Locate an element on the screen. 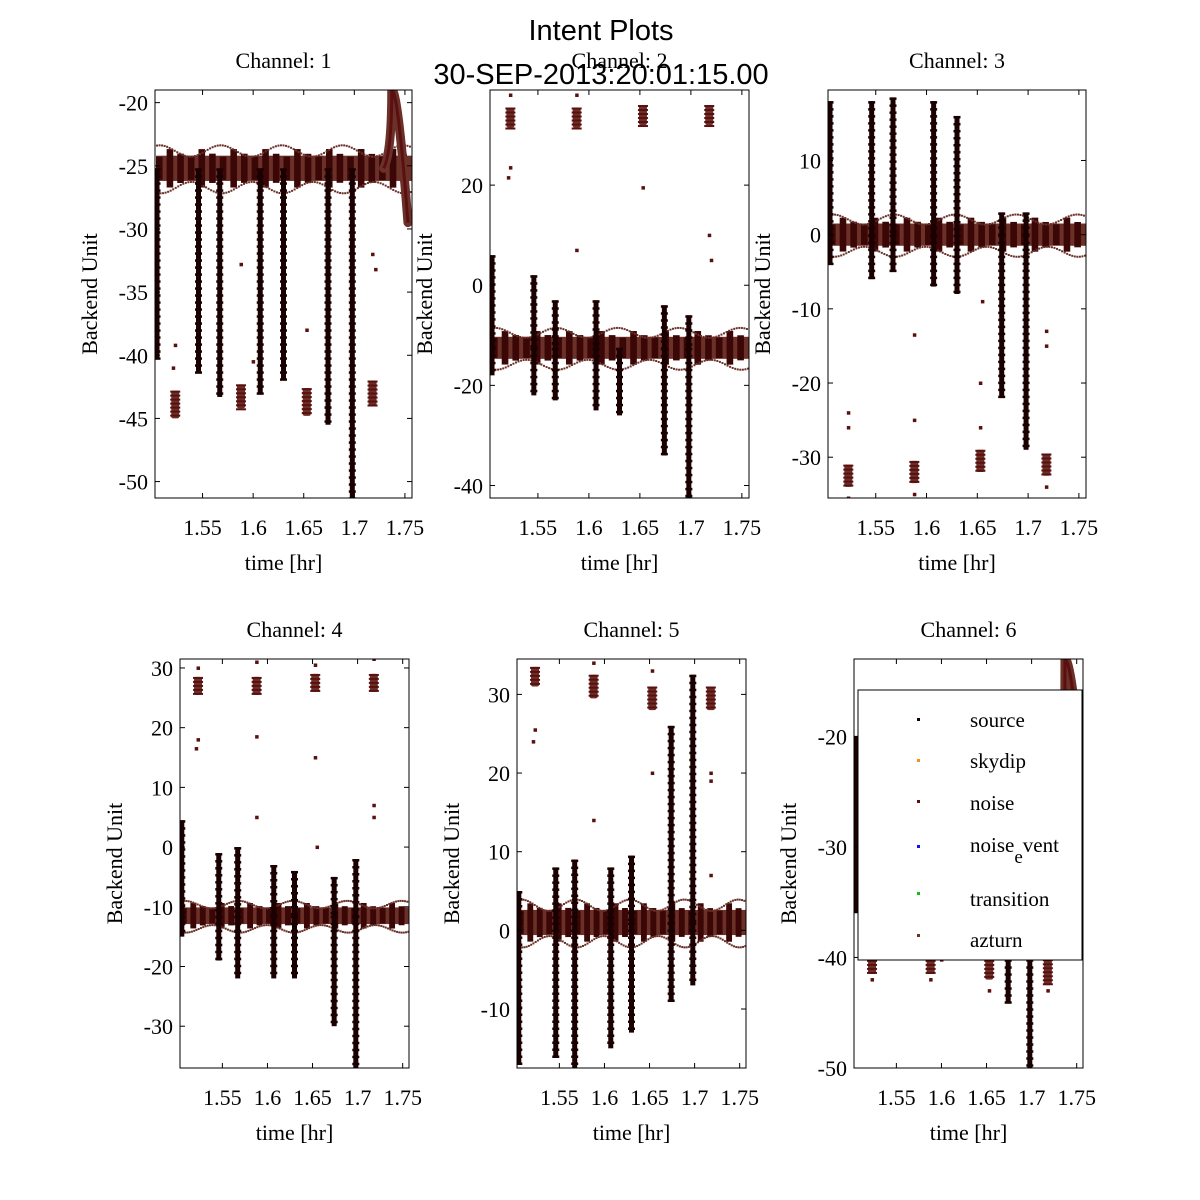  spike is located at coordinates (575, 995).